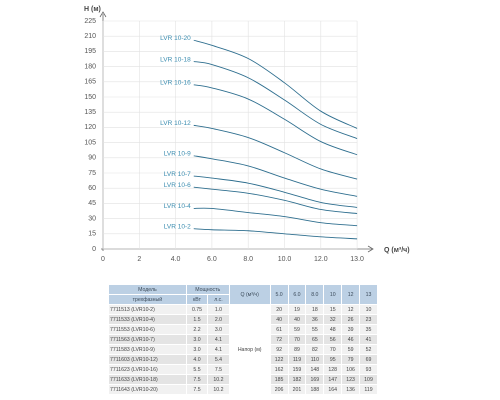 The image size is (500, 400). Describe the element at coordinates (177, 153) in the screenshot. I see `curve-label: LVR 10-9` at that location.